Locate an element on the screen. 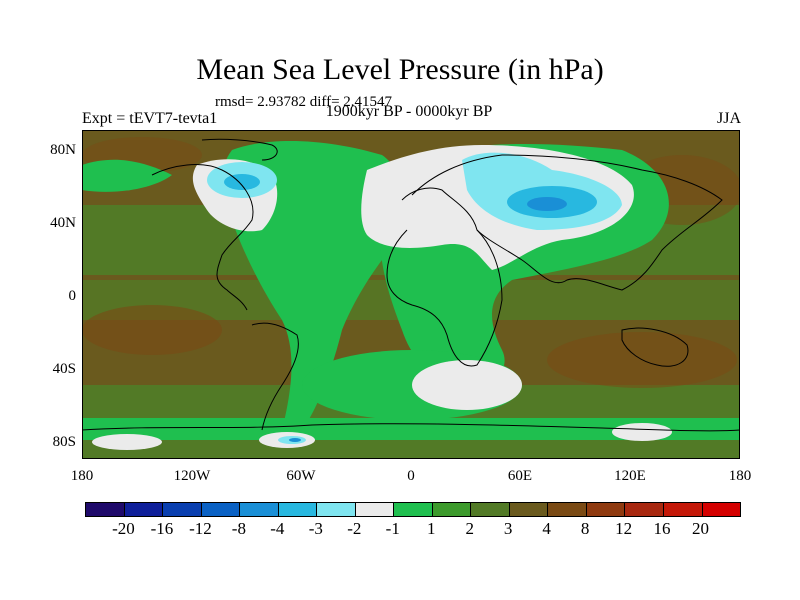  lon-tick-label: 60E is located at coordinates (520, 476).